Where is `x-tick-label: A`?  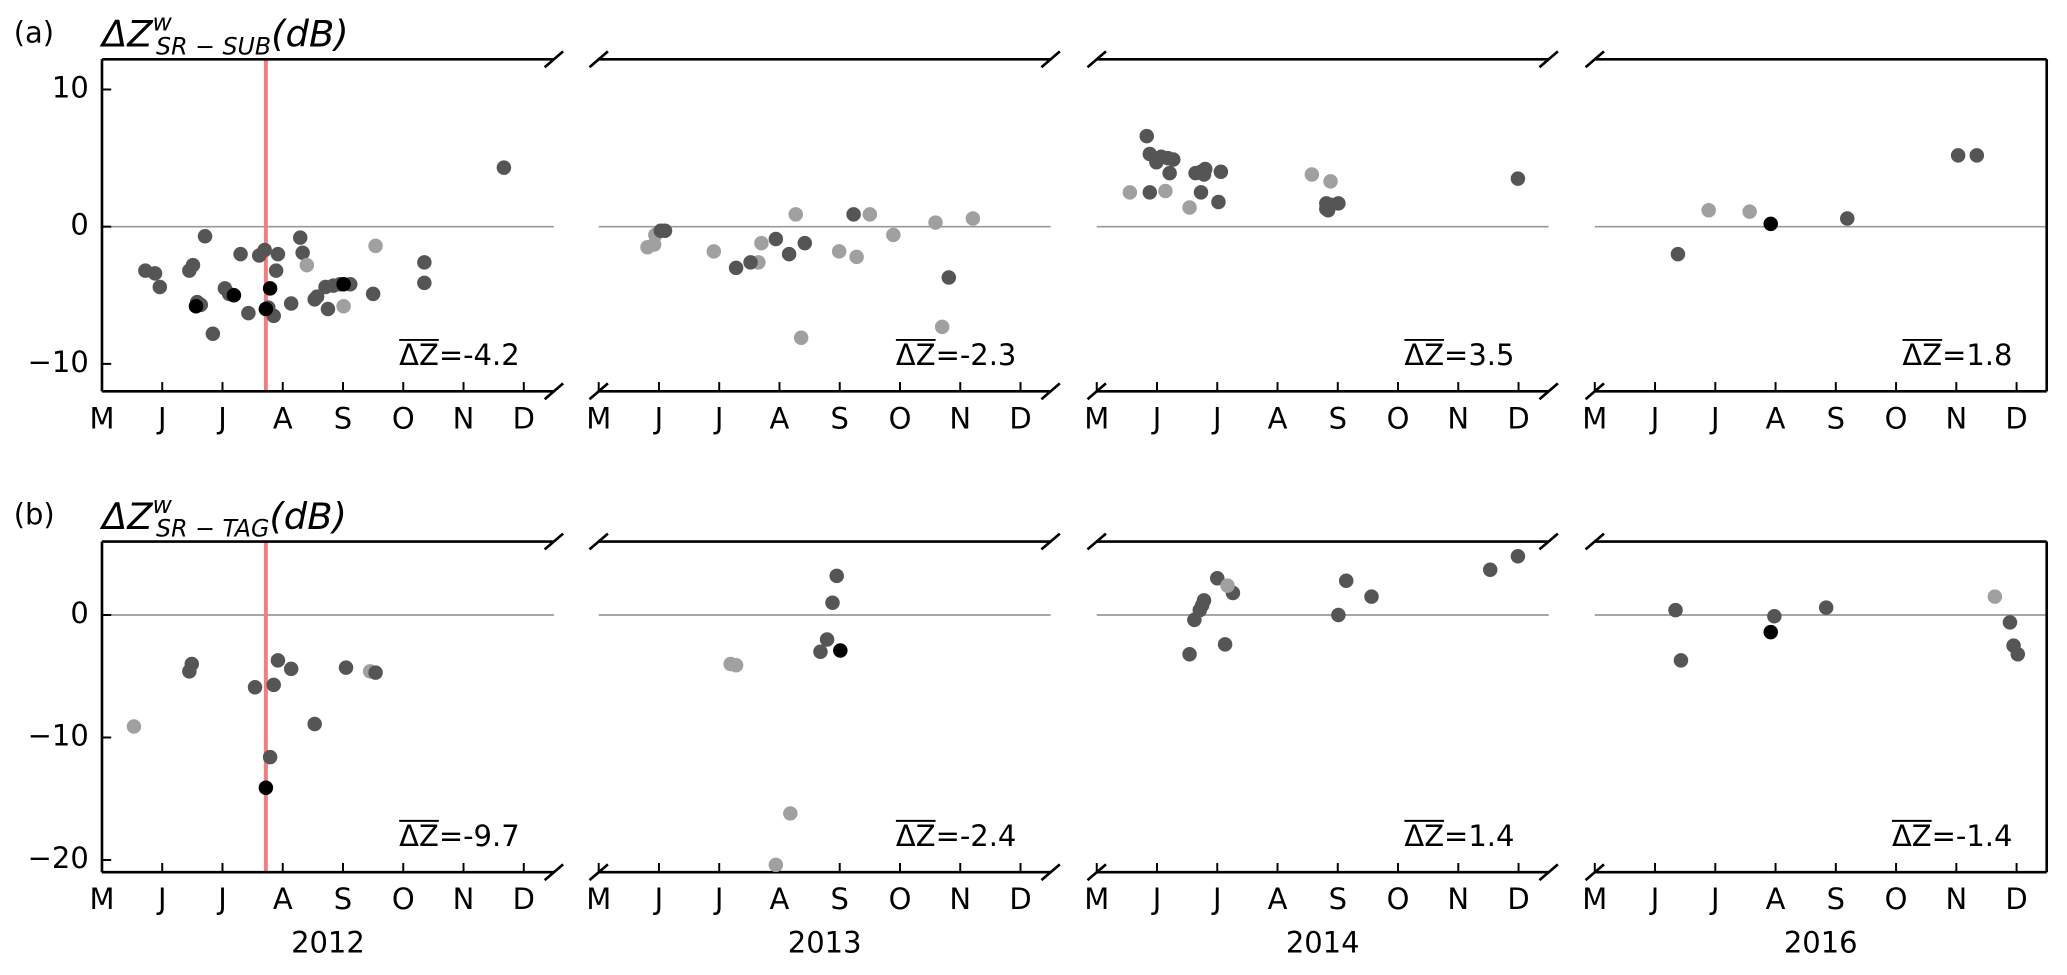 x-tick-label: A is located at coordinates (283, 899).